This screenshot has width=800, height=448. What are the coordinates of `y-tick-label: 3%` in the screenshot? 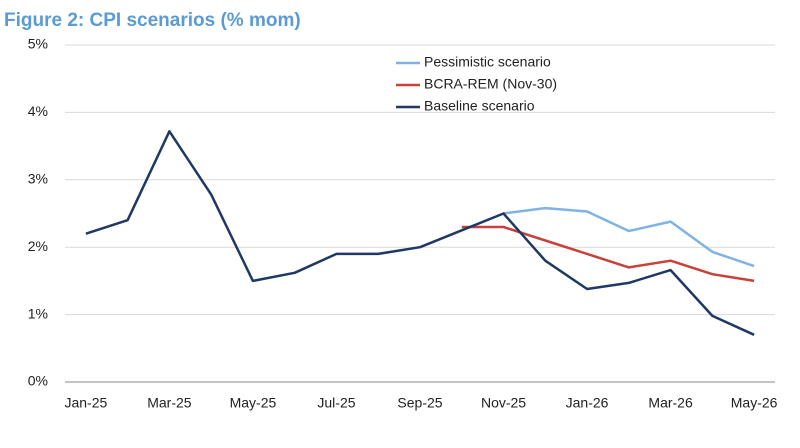 It's located at (38, 179).